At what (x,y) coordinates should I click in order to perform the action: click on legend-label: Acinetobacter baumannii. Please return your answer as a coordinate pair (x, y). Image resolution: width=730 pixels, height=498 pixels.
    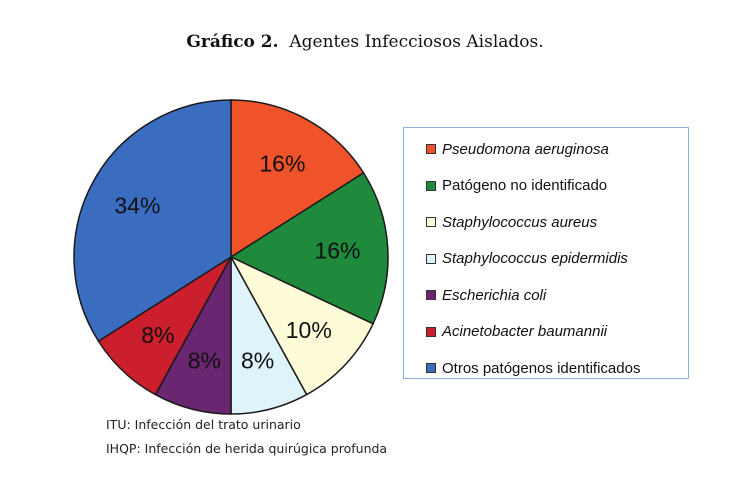
    Looking at the image, I should click on (525, 331).